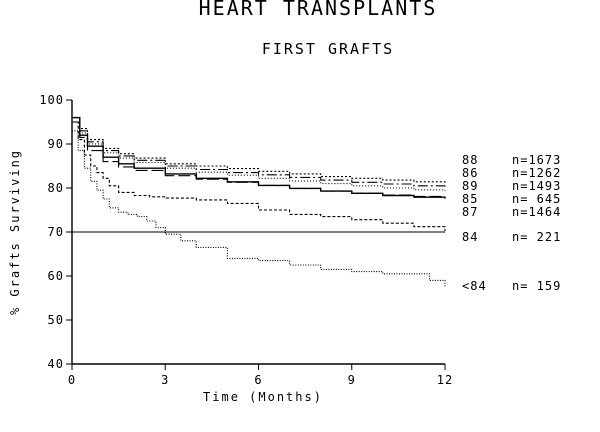  Describe the element at coordinates (352, 380) in the screenshot. I see `x-tick-label: 9` at that location.